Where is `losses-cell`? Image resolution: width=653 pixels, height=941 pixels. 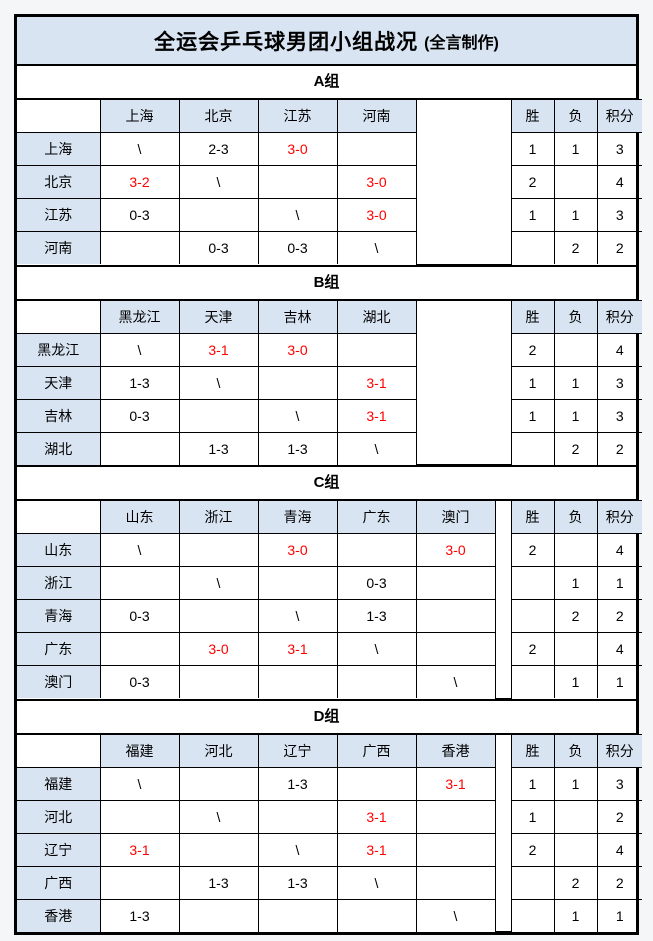
losses-cell is located at coordinates (575, 649).